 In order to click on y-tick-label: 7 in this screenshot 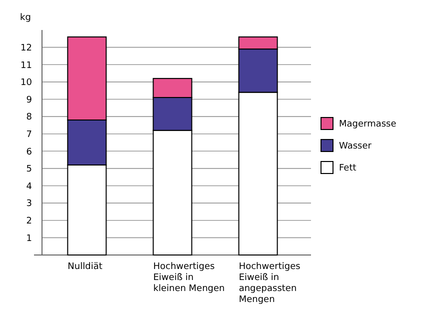, I will do `click(29, 135)`.